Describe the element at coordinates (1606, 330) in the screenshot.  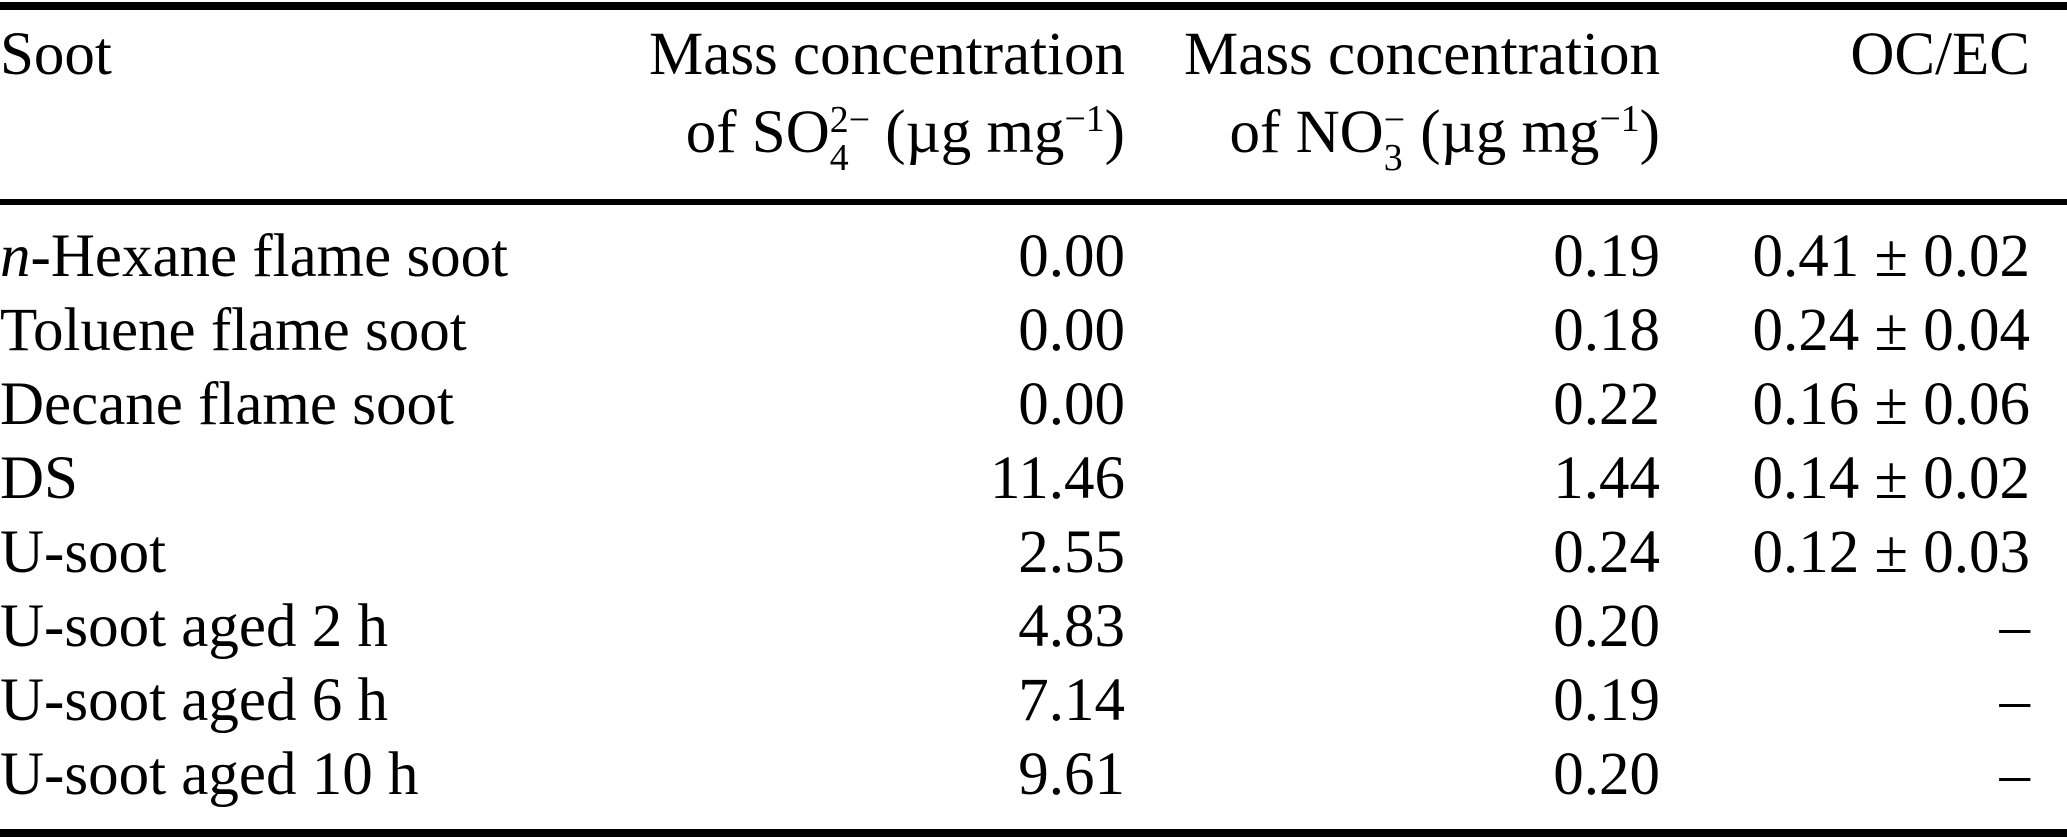
I see `no3-value-cell: 0.18` at that location.